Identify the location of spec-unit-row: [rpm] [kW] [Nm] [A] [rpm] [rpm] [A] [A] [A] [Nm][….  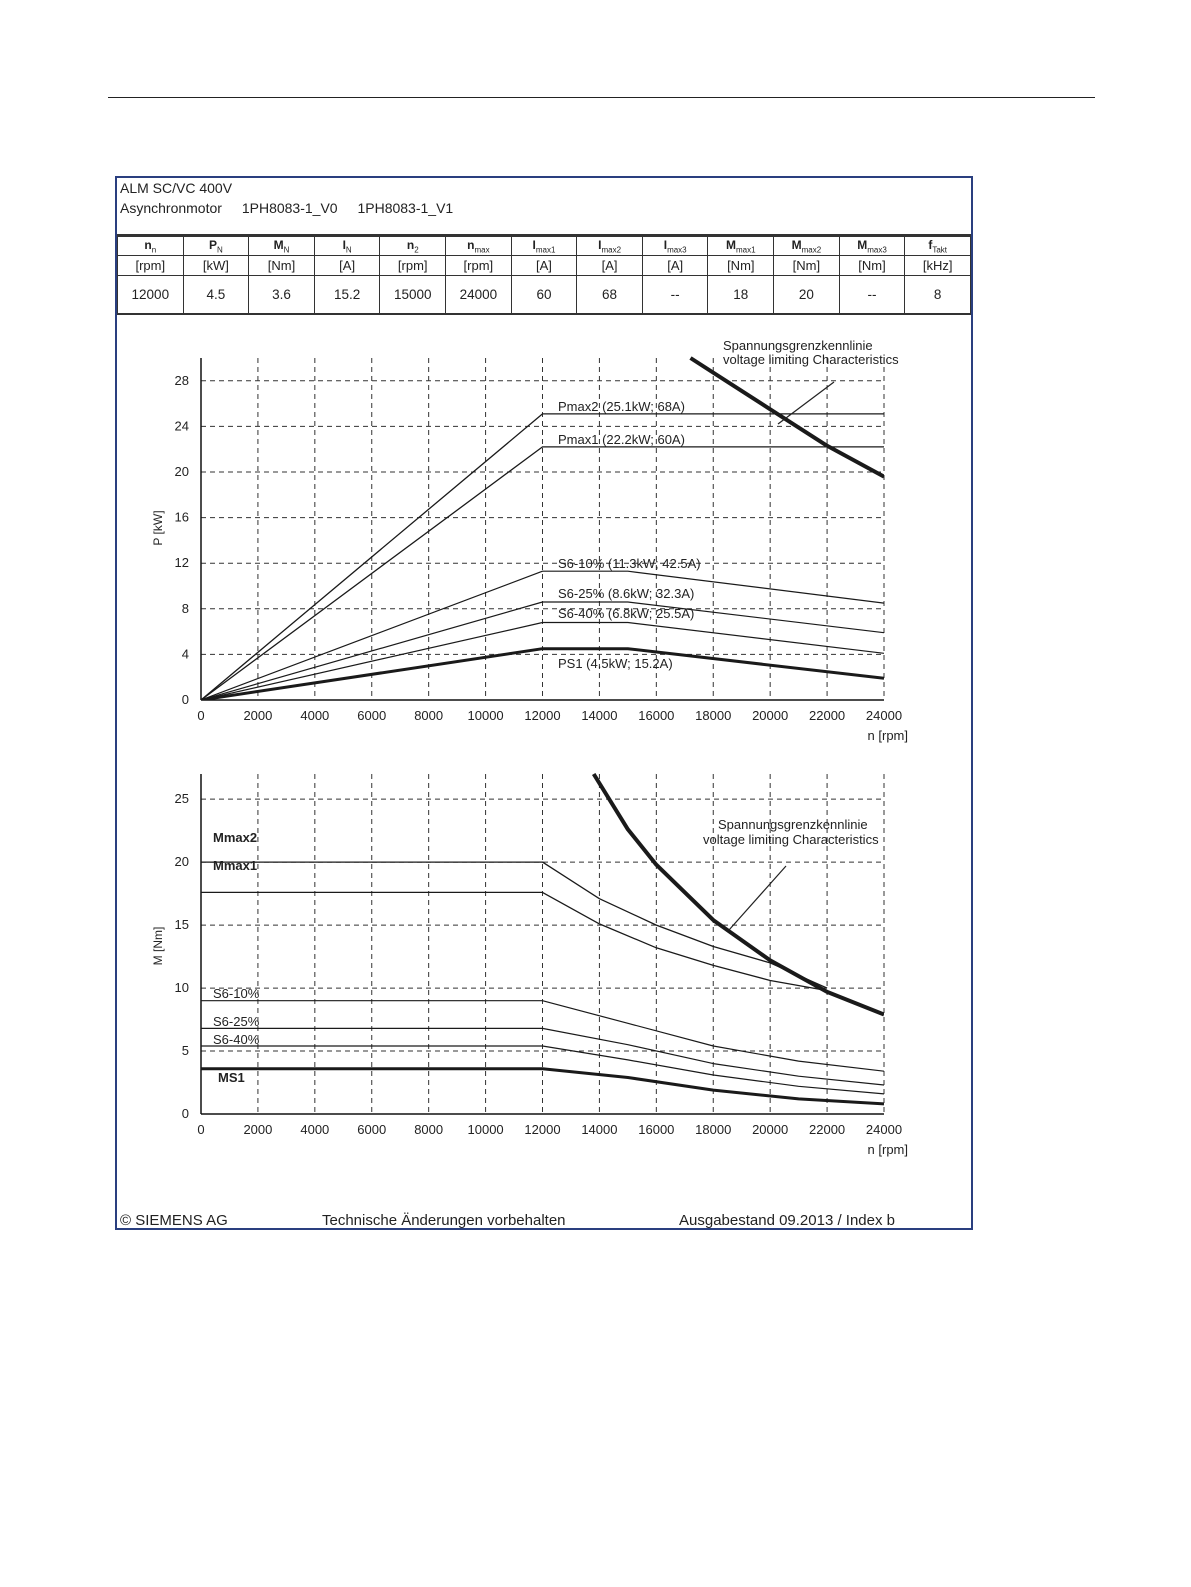
(544, 265).